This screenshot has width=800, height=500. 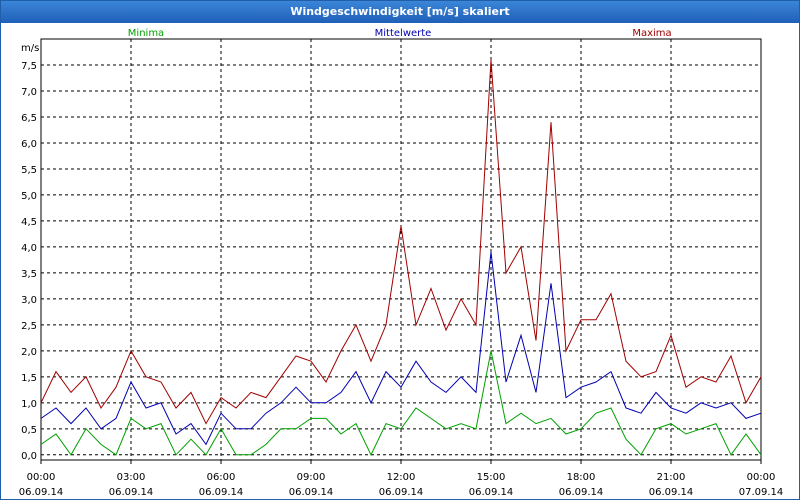 What do you see at coordinates (581, 477) in the screenshot?
I see `x-tick-time: 18:00` at bounding box center [581, 477].